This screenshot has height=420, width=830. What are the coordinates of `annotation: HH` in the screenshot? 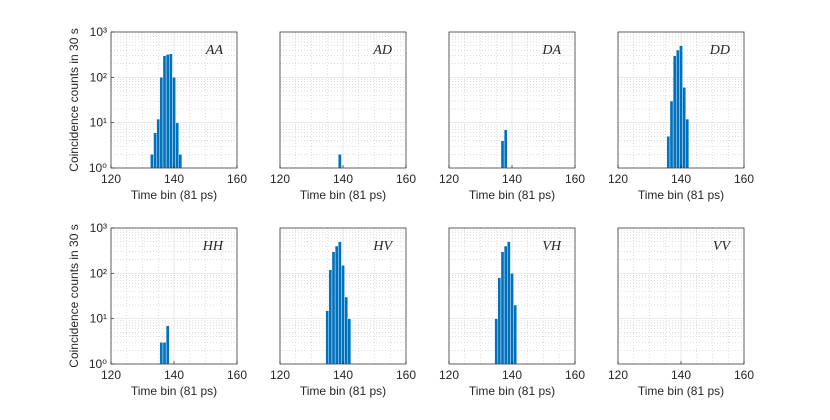 It's located at (213, 246).